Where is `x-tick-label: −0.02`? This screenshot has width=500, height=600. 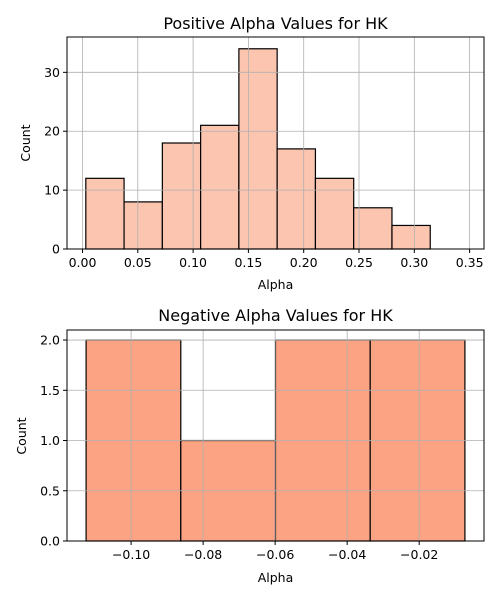 x-tick-label: −0.02 is located at coordinates (419, 554).